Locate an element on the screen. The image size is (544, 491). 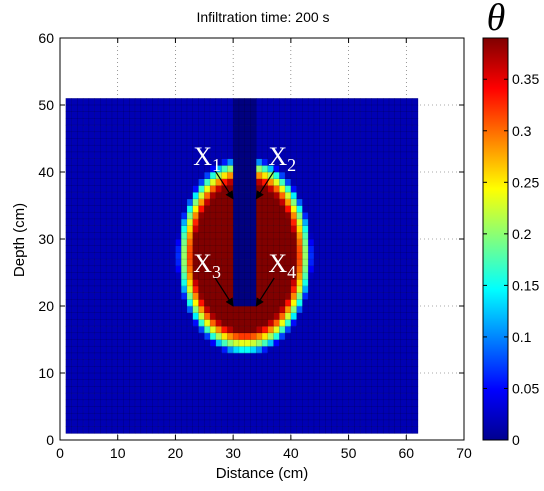
colorbar-tick-label: 0.3 is located at coordinates (522, 131).